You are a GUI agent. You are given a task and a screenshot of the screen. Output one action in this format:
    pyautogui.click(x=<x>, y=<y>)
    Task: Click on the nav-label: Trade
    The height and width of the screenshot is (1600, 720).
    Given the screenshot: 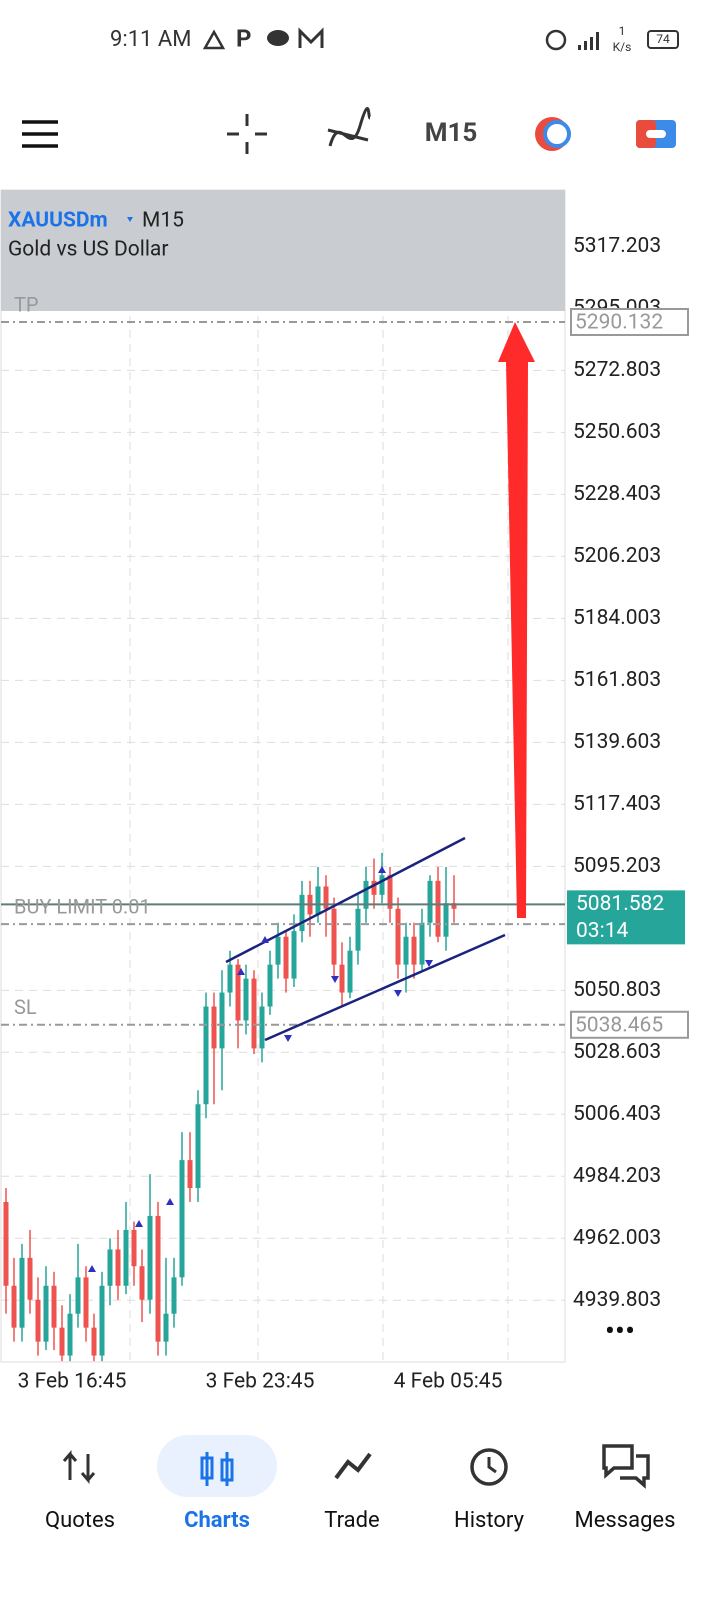 What is the action you would take?
    pyautogui.click(x=351, y=1520)
    